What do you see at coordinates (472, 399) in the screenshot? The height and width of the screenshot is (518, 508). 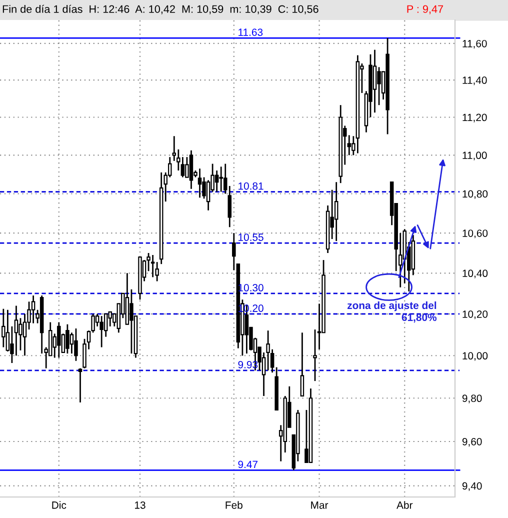 I see `y-tick-label: 9,80` at bounding box center [472, 399].